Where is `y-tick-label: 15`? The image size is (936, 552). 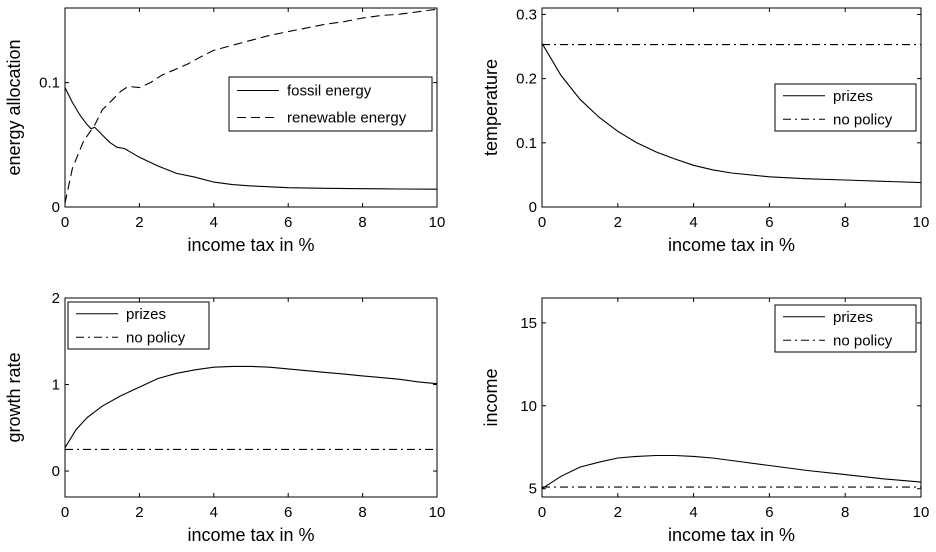
y-tick-label: 15 is located at coordinates (528, 323).